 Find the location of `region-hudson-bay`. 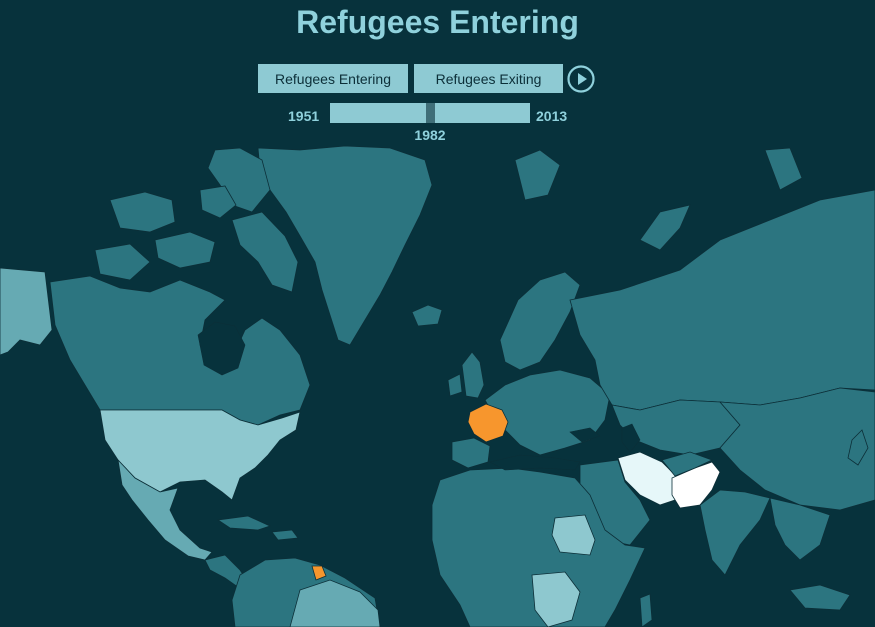

region-hudson-bay is located at coordinates (221, 348).